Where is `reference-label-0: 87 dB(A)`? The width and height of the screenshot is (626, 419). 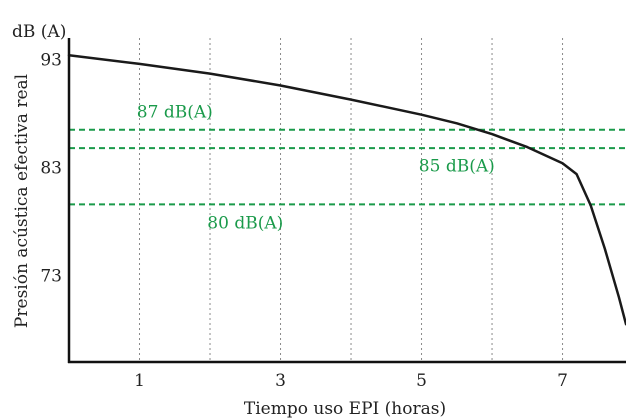
reference-label-0: 87 dB(A) is located at coordinates (175, 112).